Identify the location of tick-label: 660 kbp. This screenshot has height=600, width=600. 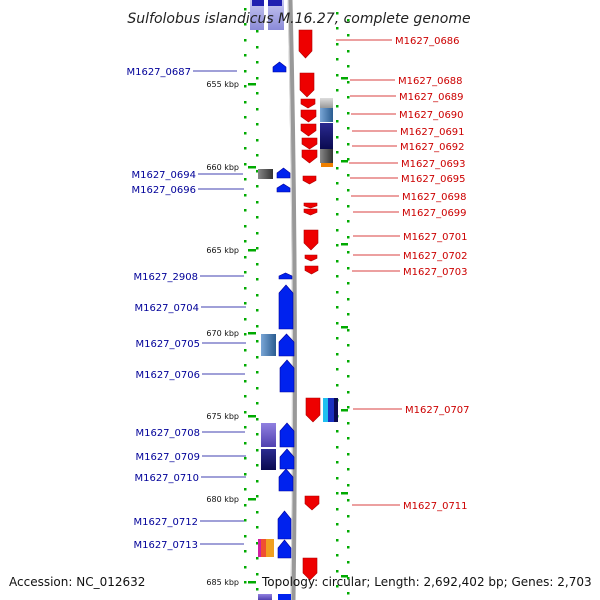
(222, 167).